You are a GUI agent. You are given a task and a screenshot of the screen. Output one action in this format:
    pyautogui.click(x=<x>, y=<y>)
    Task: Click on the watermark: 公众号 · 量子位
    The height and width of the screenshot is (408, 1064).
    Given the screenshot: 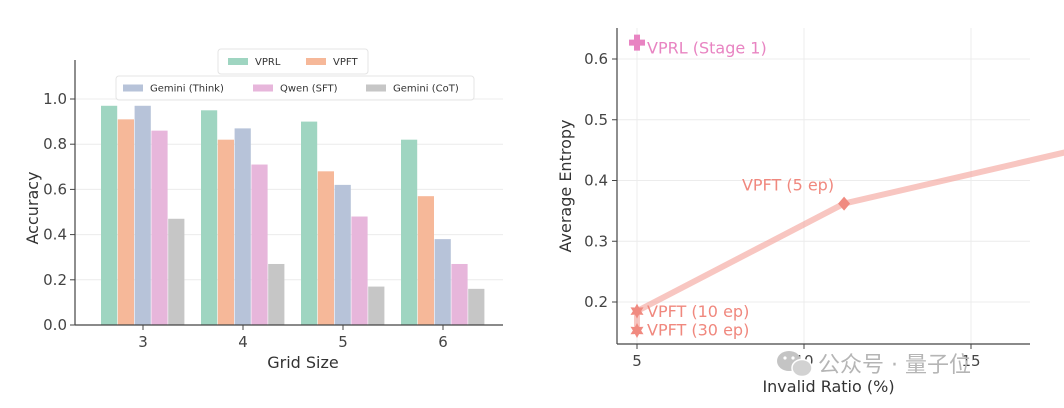 What is the action you would take?
    pyautogui.click(x=874, y=364)
    